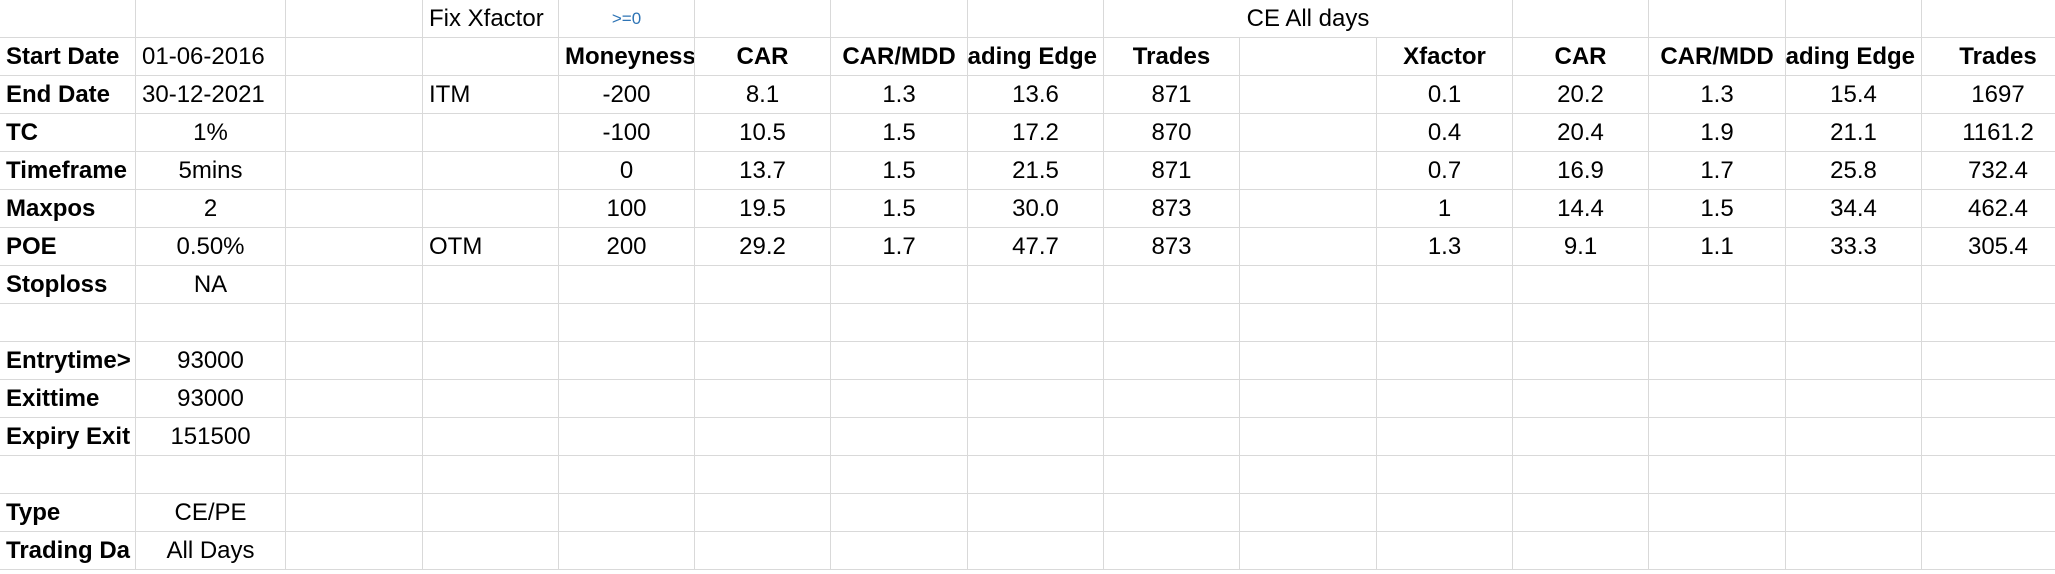  Describe the element at coordinates (1717, 513) in the screenshot. I see `cell-r14-c13` at that location.